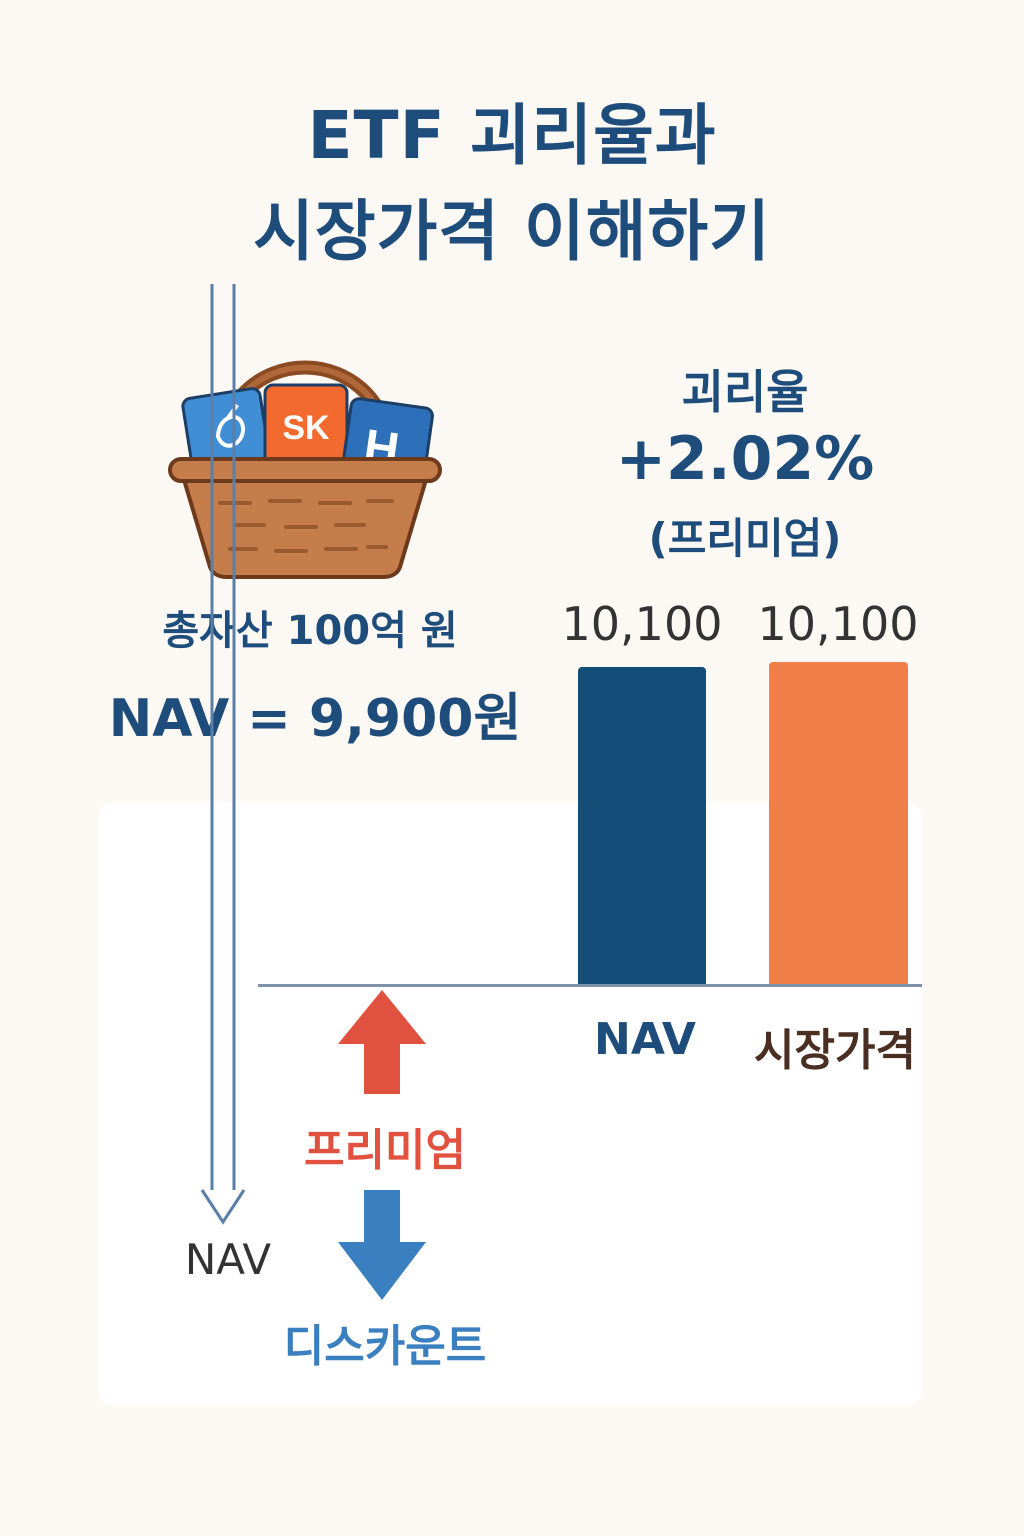 This screenshot has width=1024, height=1536. What do you see at coordinates (385, 1346) in the screenshot?
I see `discount-label: 디스카운트` at bounding box center [385, 1346].